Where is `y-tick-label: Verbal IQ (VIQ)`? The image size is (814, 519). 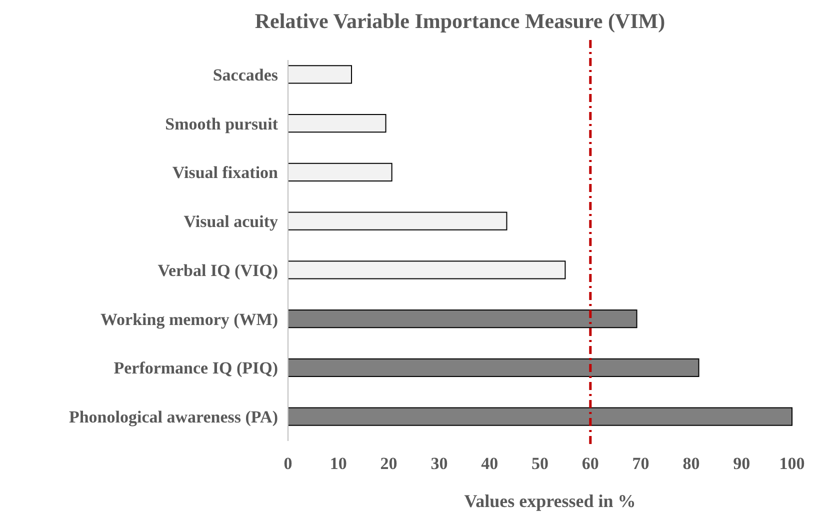 y-tick-label: Verbal IQ (VIQ) is located at coordinates (218, 270).